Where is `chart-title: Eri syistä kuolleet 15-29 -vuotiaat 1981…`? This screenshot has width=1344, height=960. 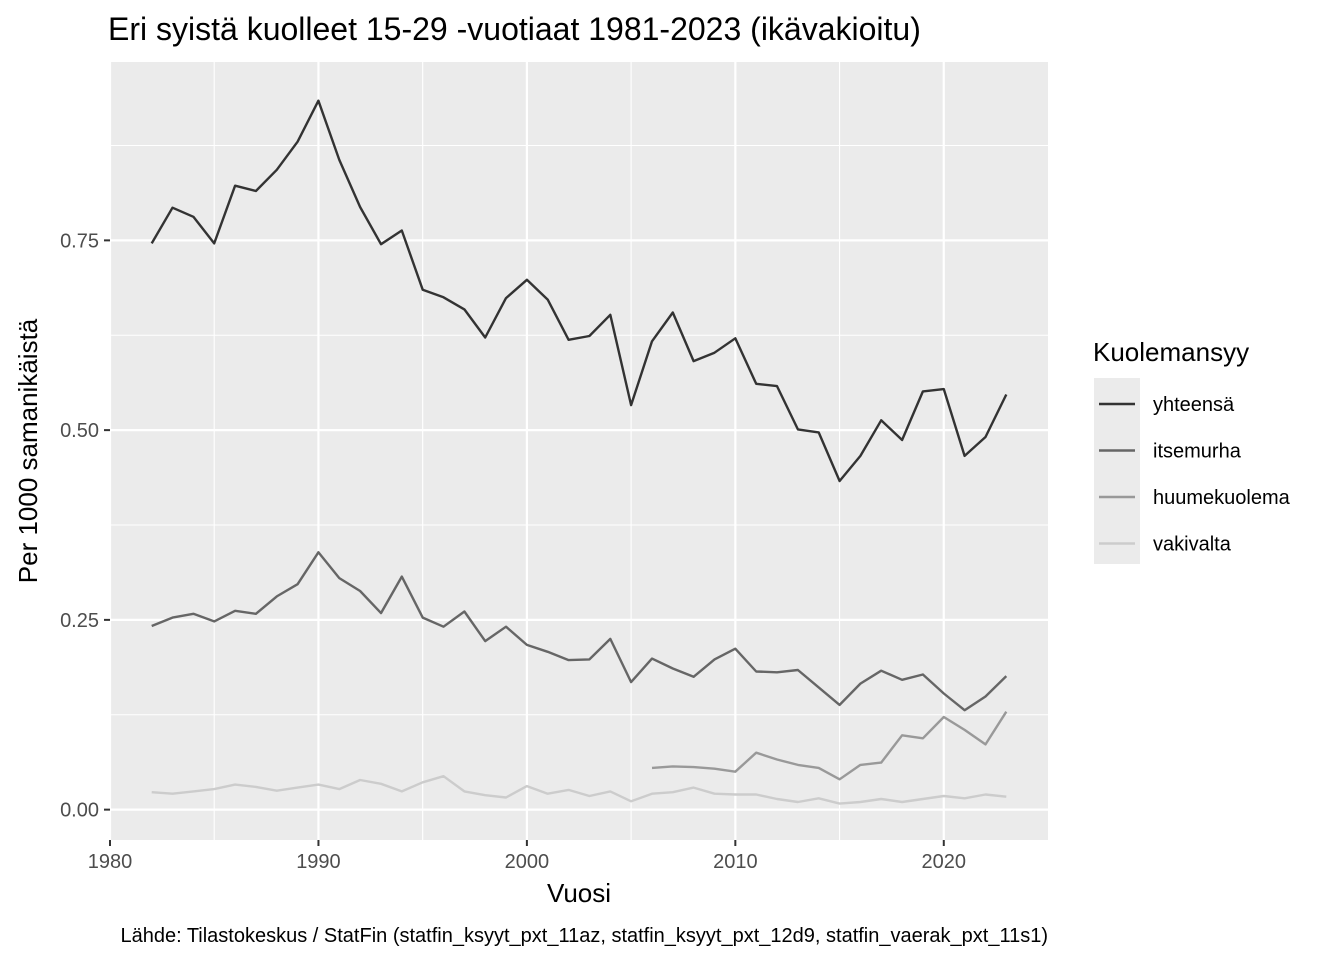 chart-title: Eri syistä kuolleet 15-29 -vuotiaat 1981… is located at coordinates (514, 29).